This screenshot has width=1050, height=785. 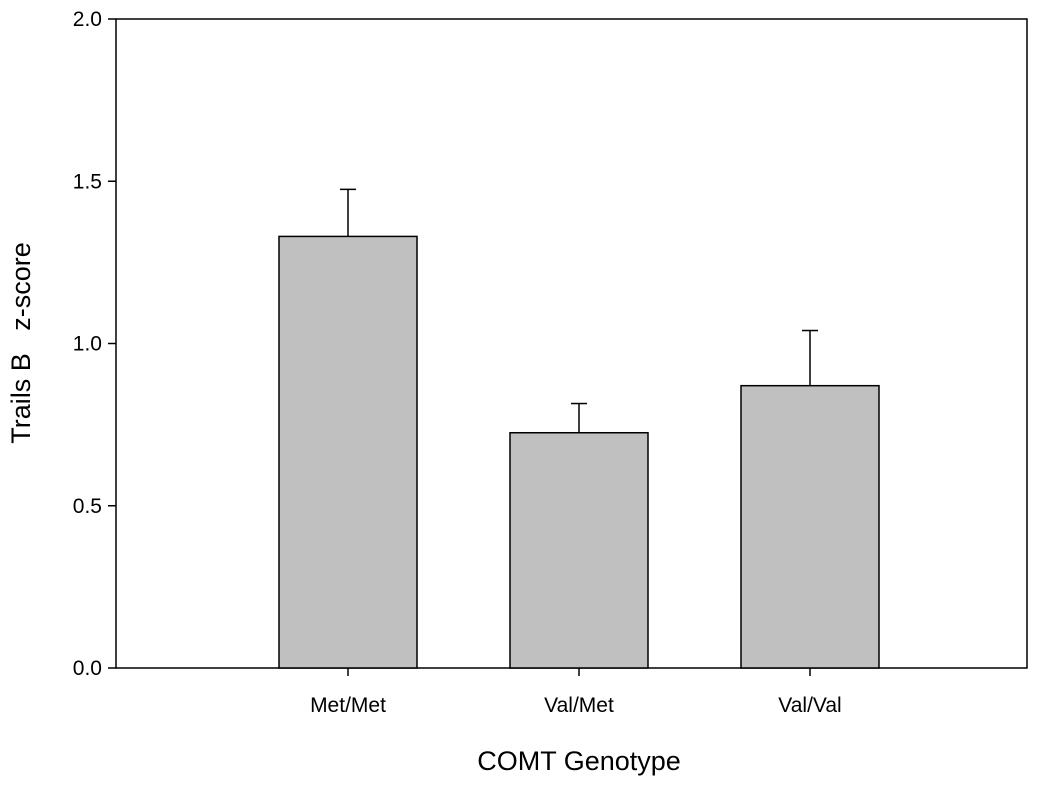 I want to click on x-tick-label: Met/Met, so click(x=348, y=705).